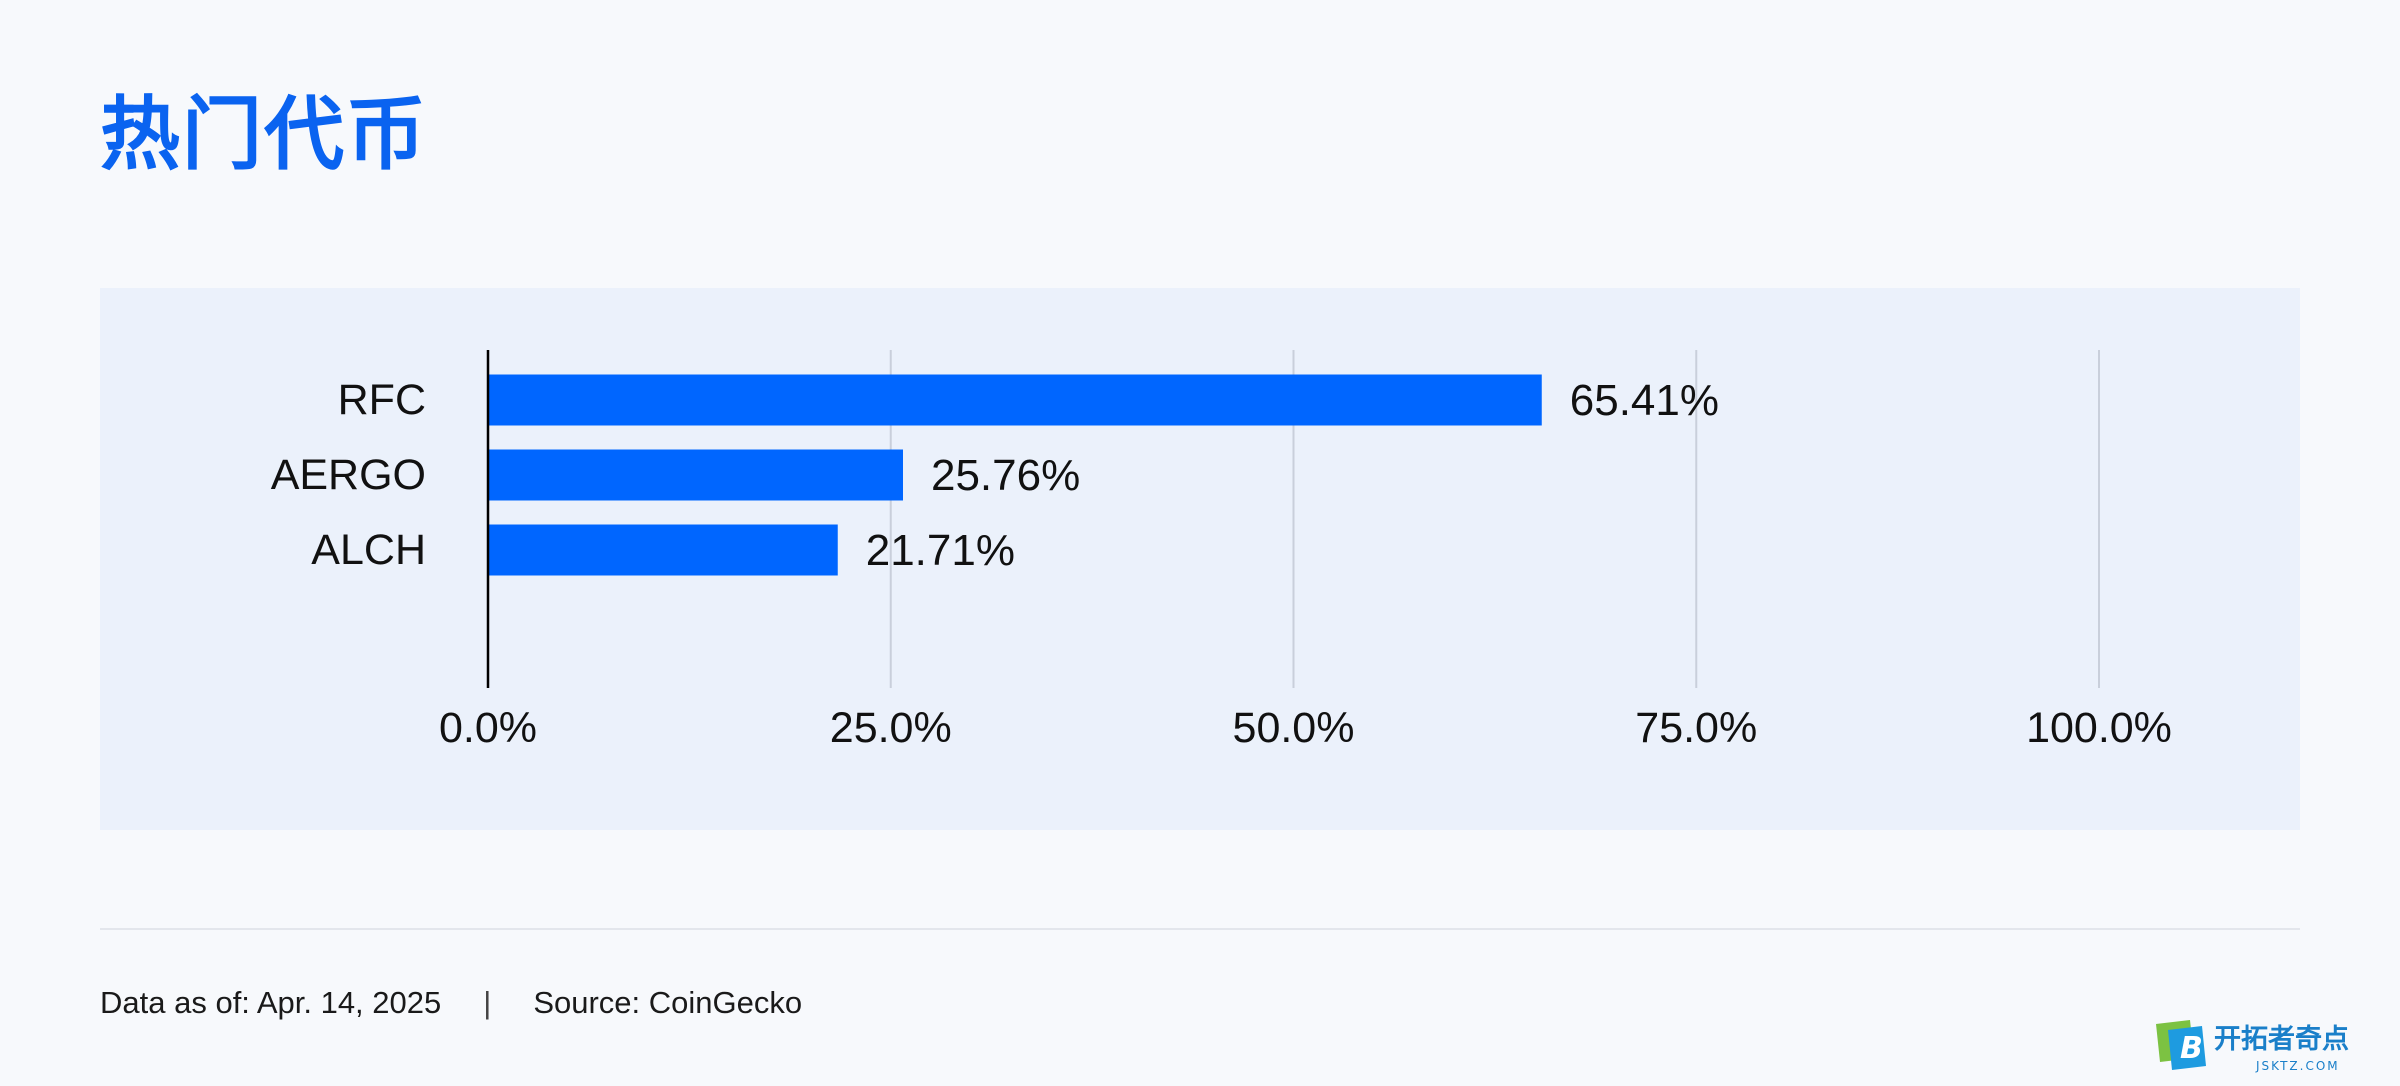  I want to click on watermark-badge-letter: B, so click(2191, 1048).